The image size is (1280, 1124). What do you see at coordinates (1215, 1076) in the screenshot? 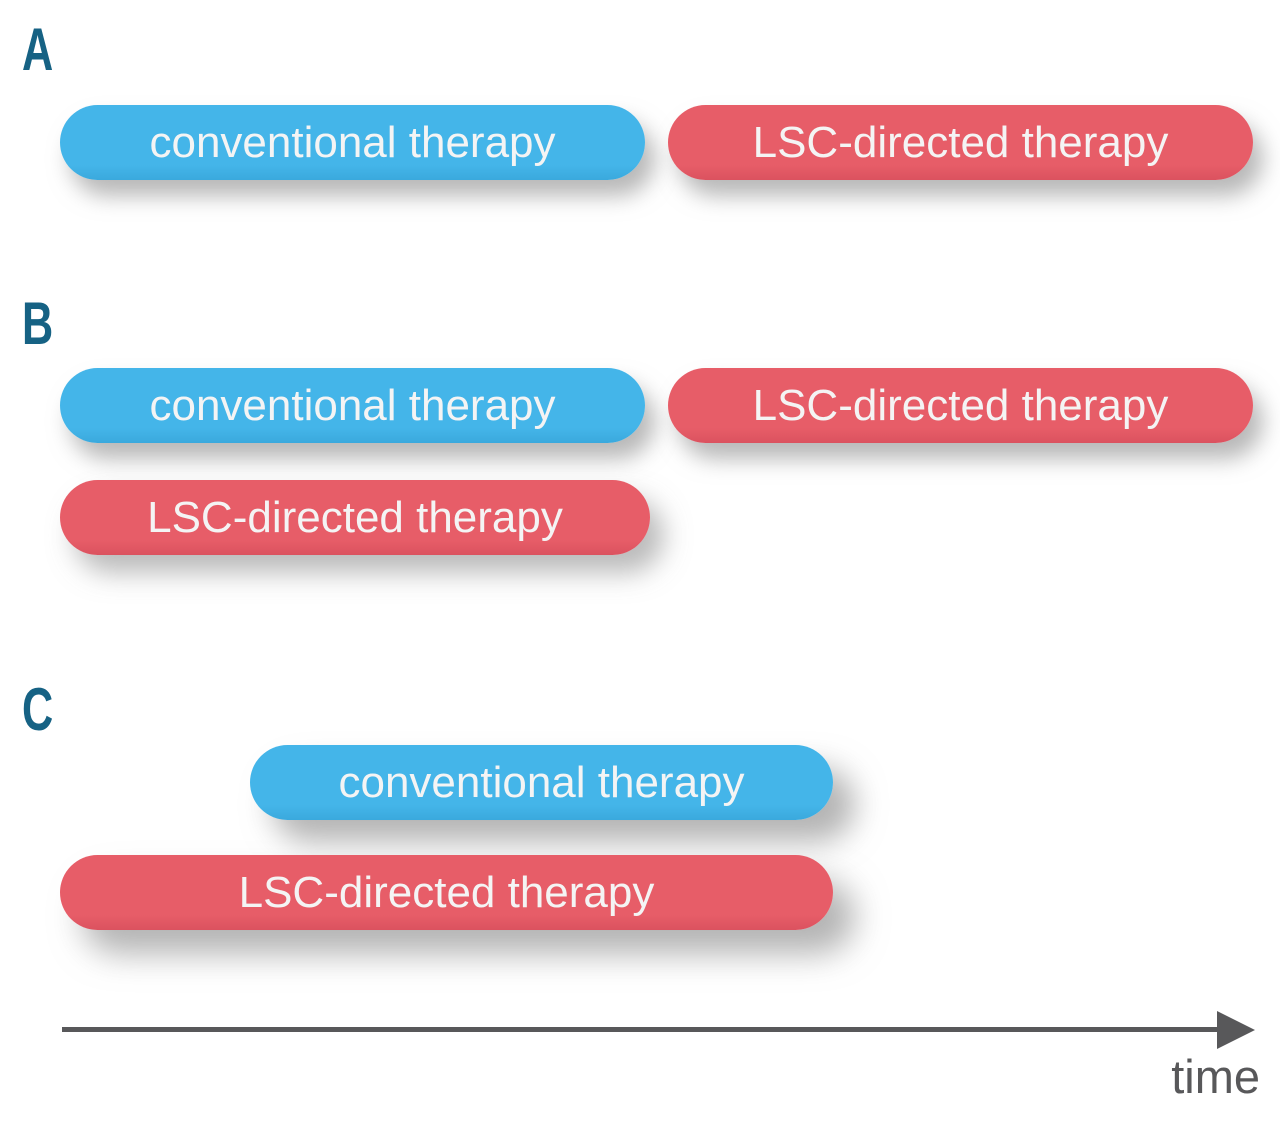
I see `time-axis-label: time` at bounding box center [1215, 1076].